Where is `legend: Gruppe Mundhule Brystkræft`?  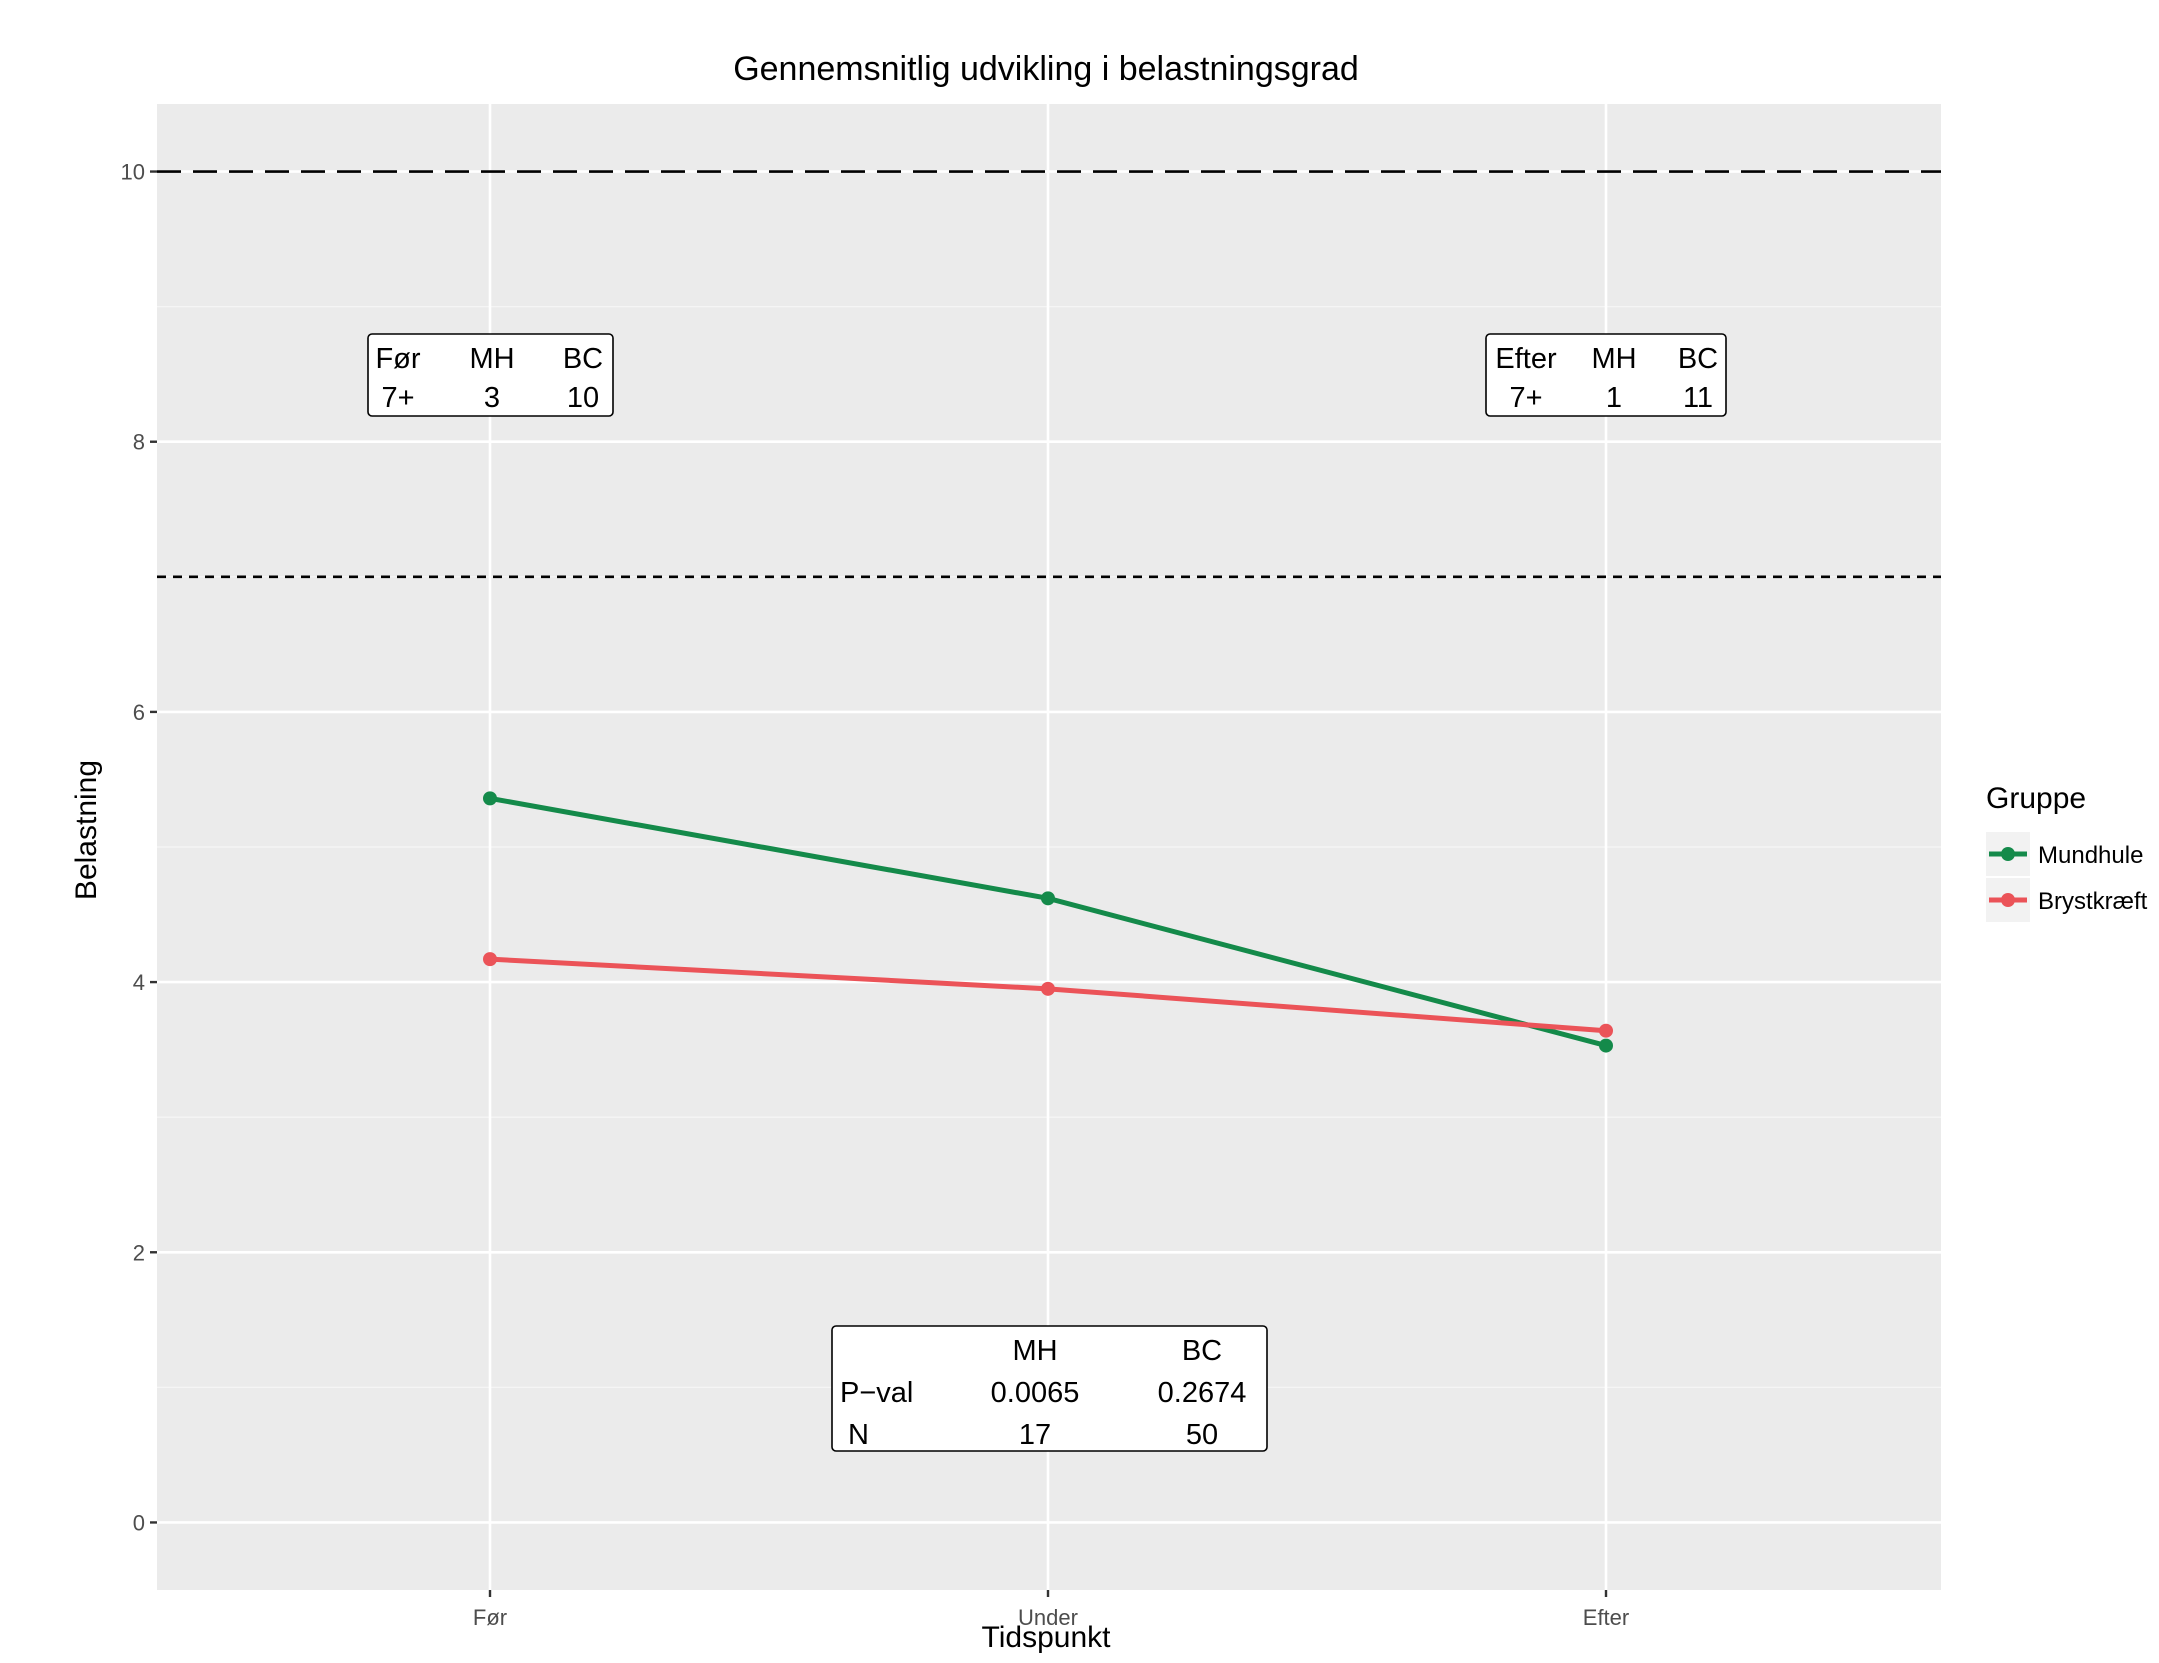
legend: Gruppe Mundhule Brystkræft is located at coordinates (2067, 852).